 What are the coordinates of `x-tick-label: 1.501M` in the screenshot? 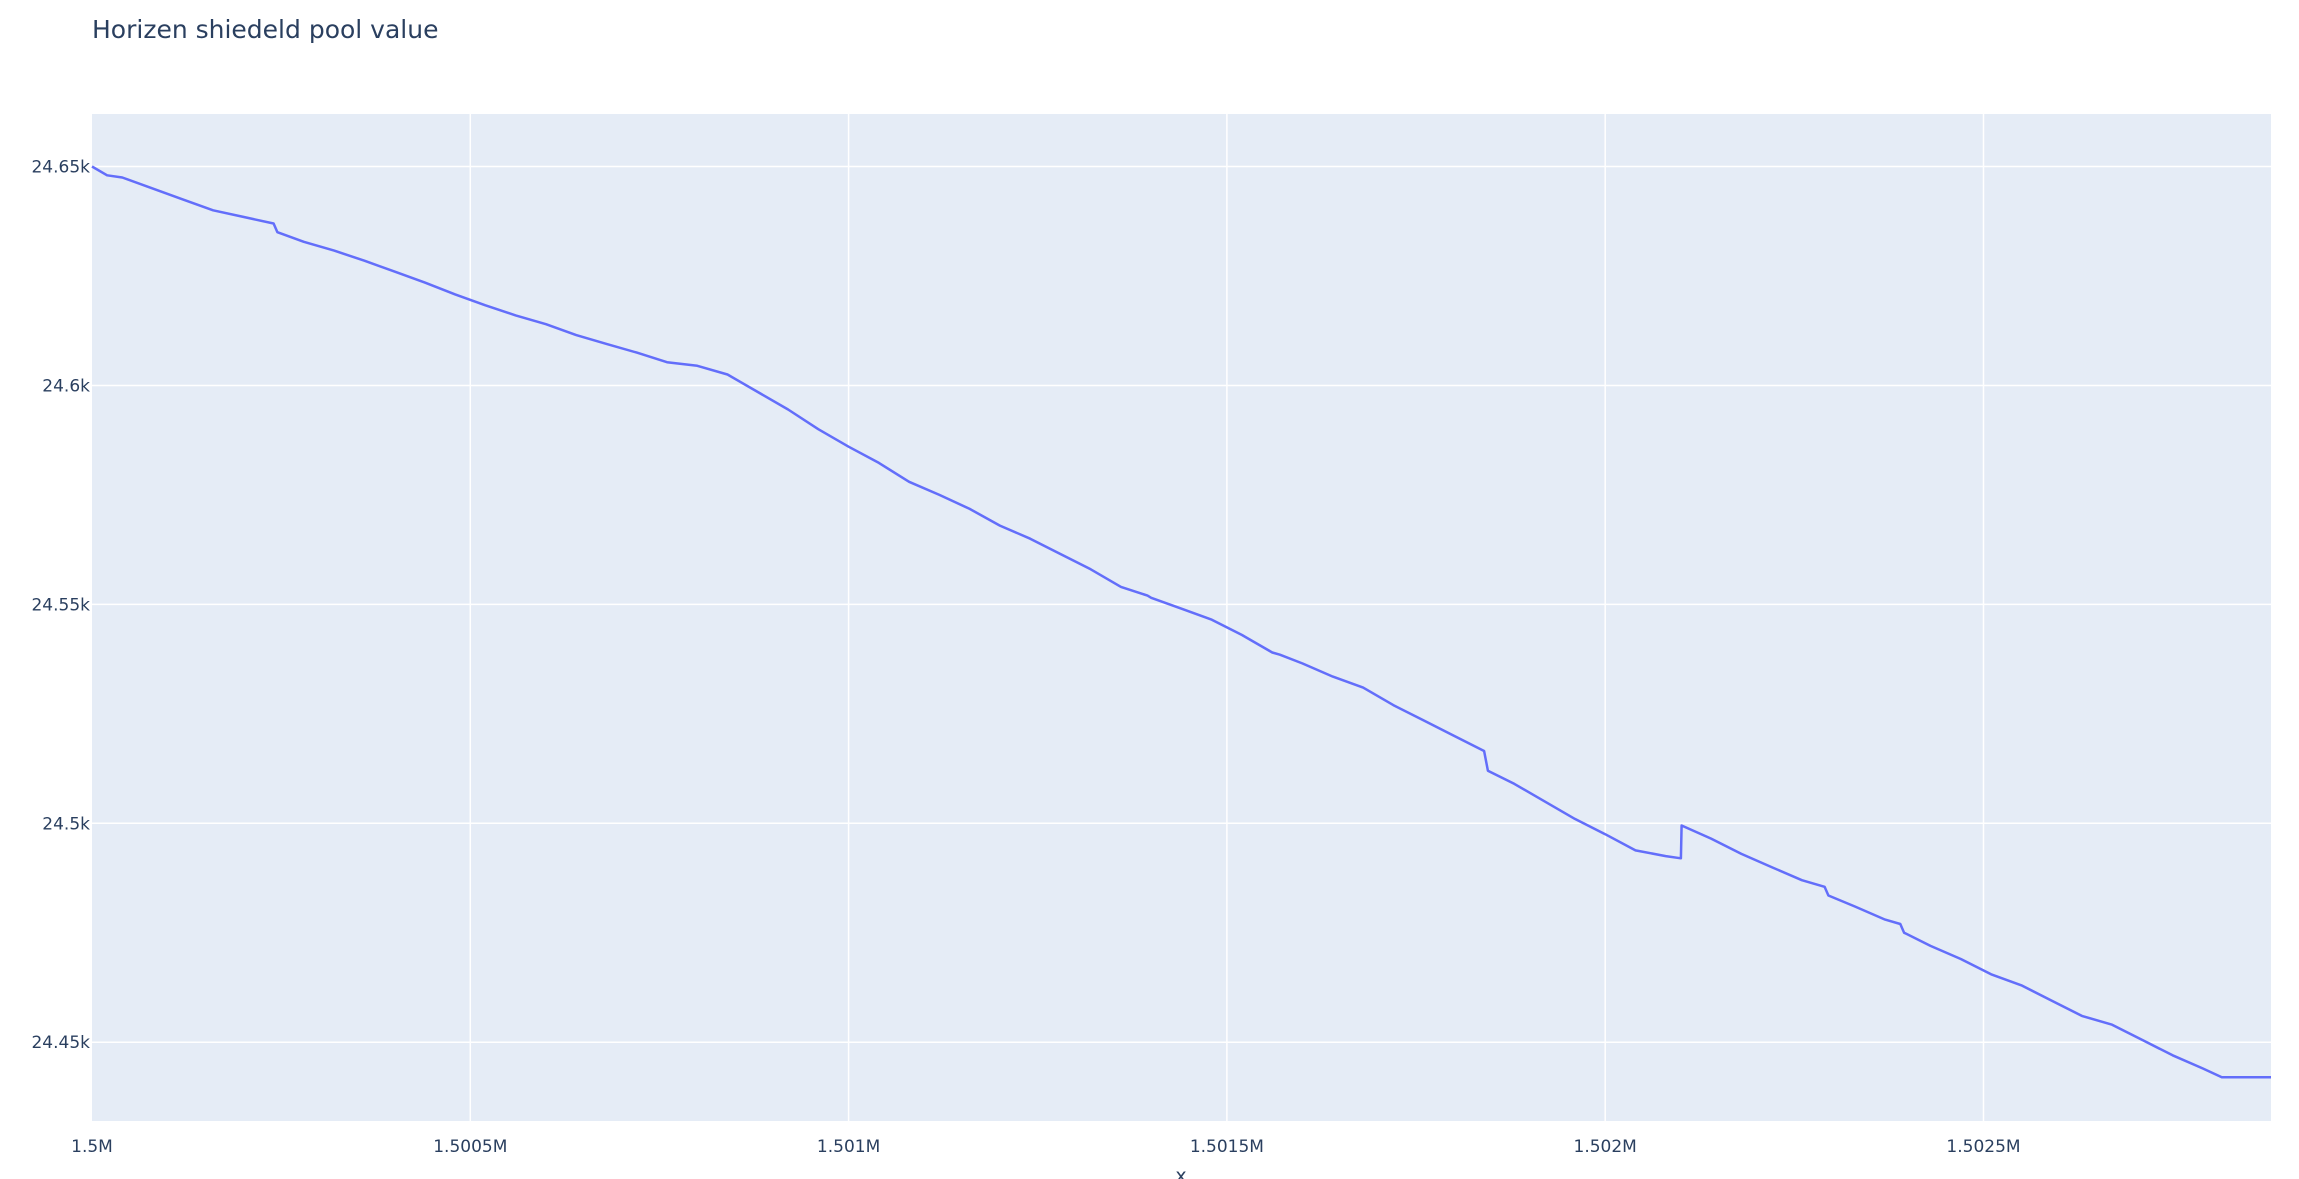 It's located at (848, 1147).